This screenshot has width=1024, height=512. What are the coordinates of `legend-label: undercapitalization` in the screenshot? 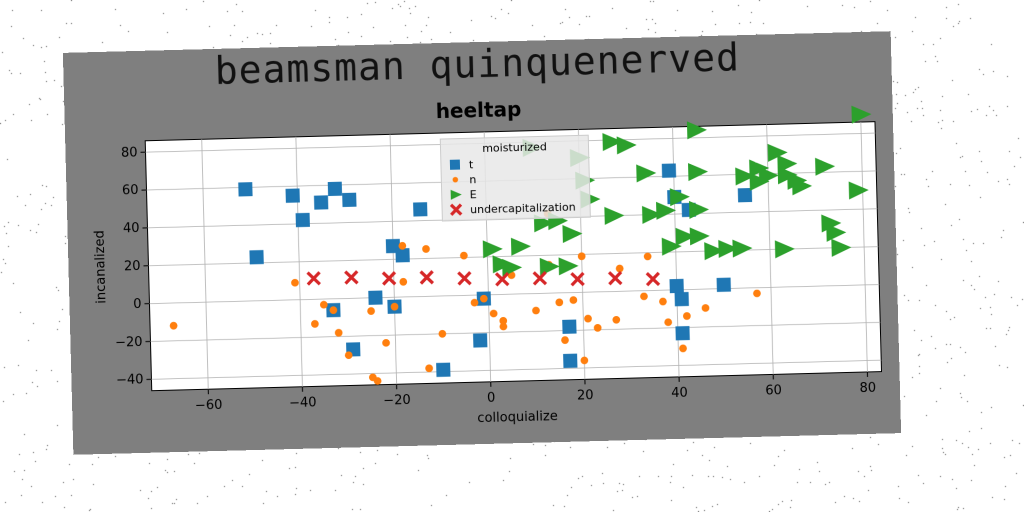 It's located at (523, 209).